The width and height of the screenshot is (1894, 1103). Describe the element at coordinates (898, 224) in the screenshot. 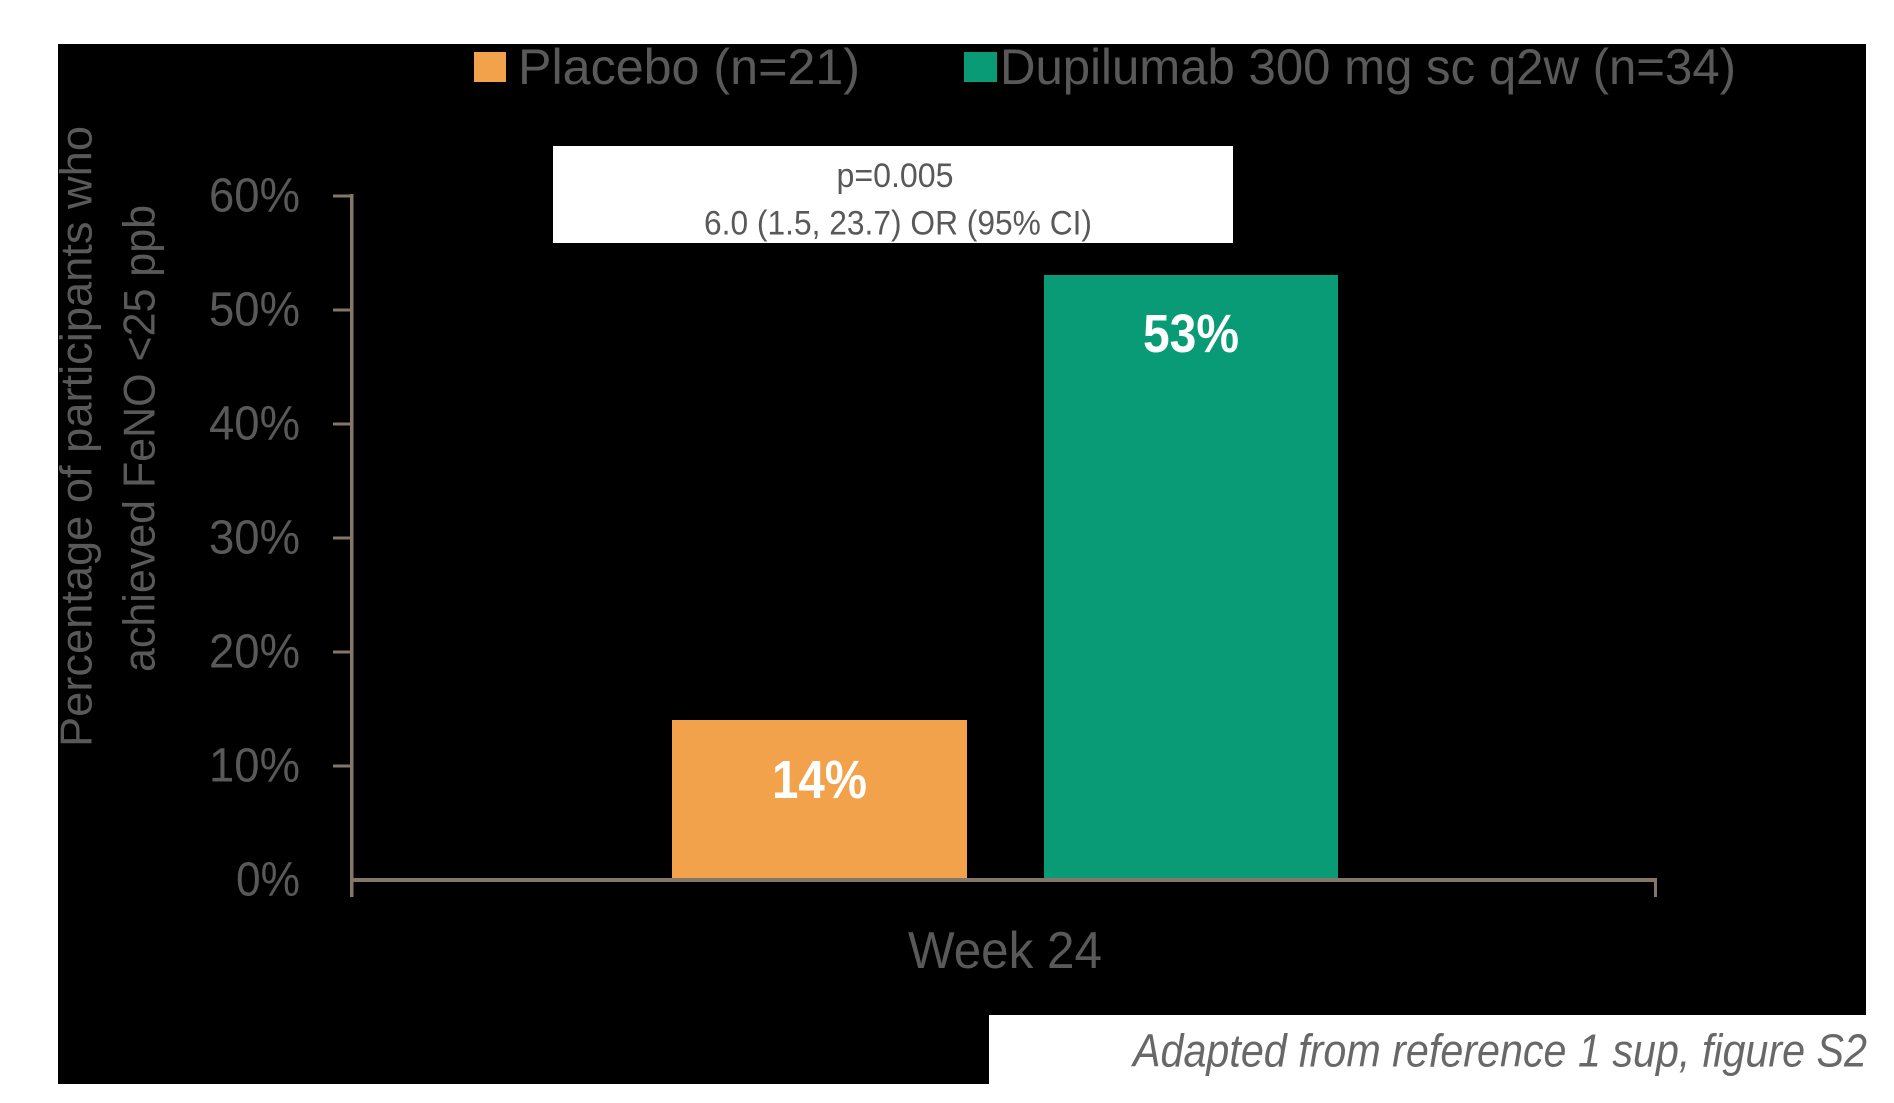

I see `svg-text: 6.0 (1.5, 23.7) OR (95% CI)` at that location.